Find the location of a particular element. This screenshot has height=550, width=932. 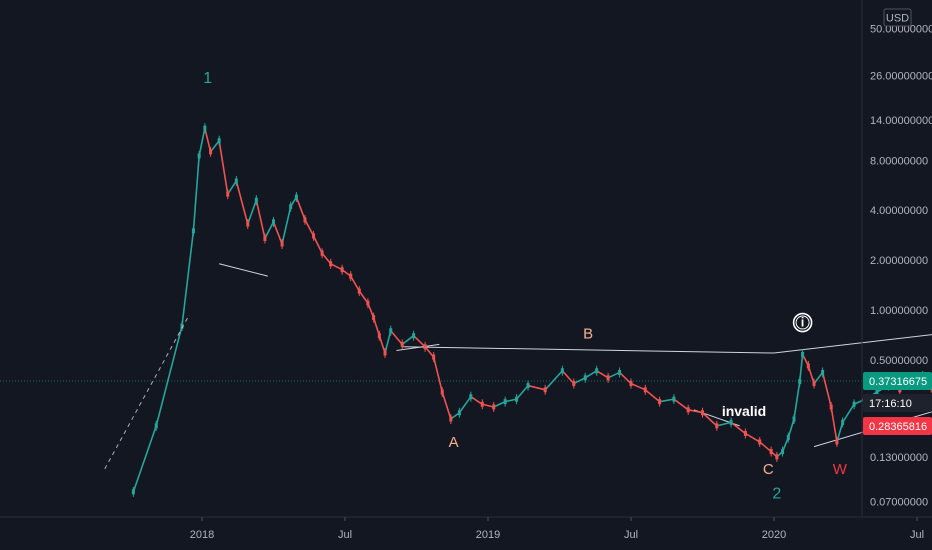

x-tick-label: 2019 is located at coordinates (488, 535).